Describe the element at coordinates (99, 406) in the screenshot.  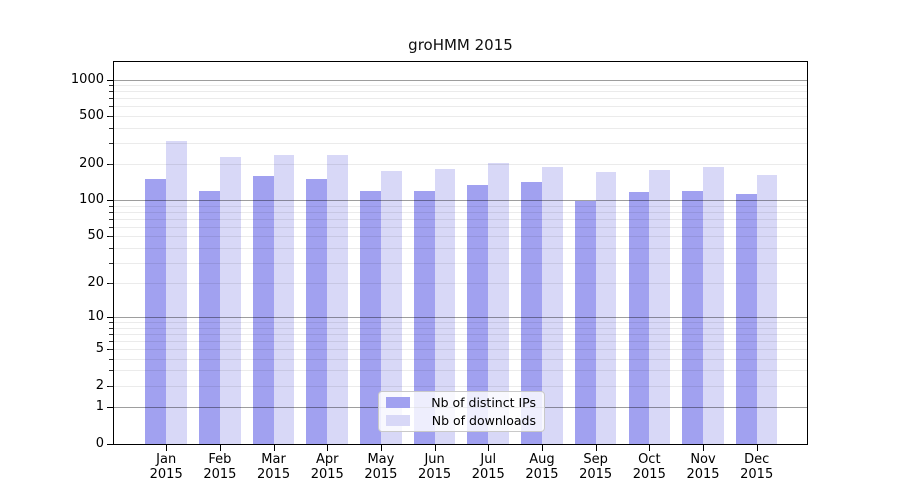
I see `y-tick-label-1: 1` at that location.